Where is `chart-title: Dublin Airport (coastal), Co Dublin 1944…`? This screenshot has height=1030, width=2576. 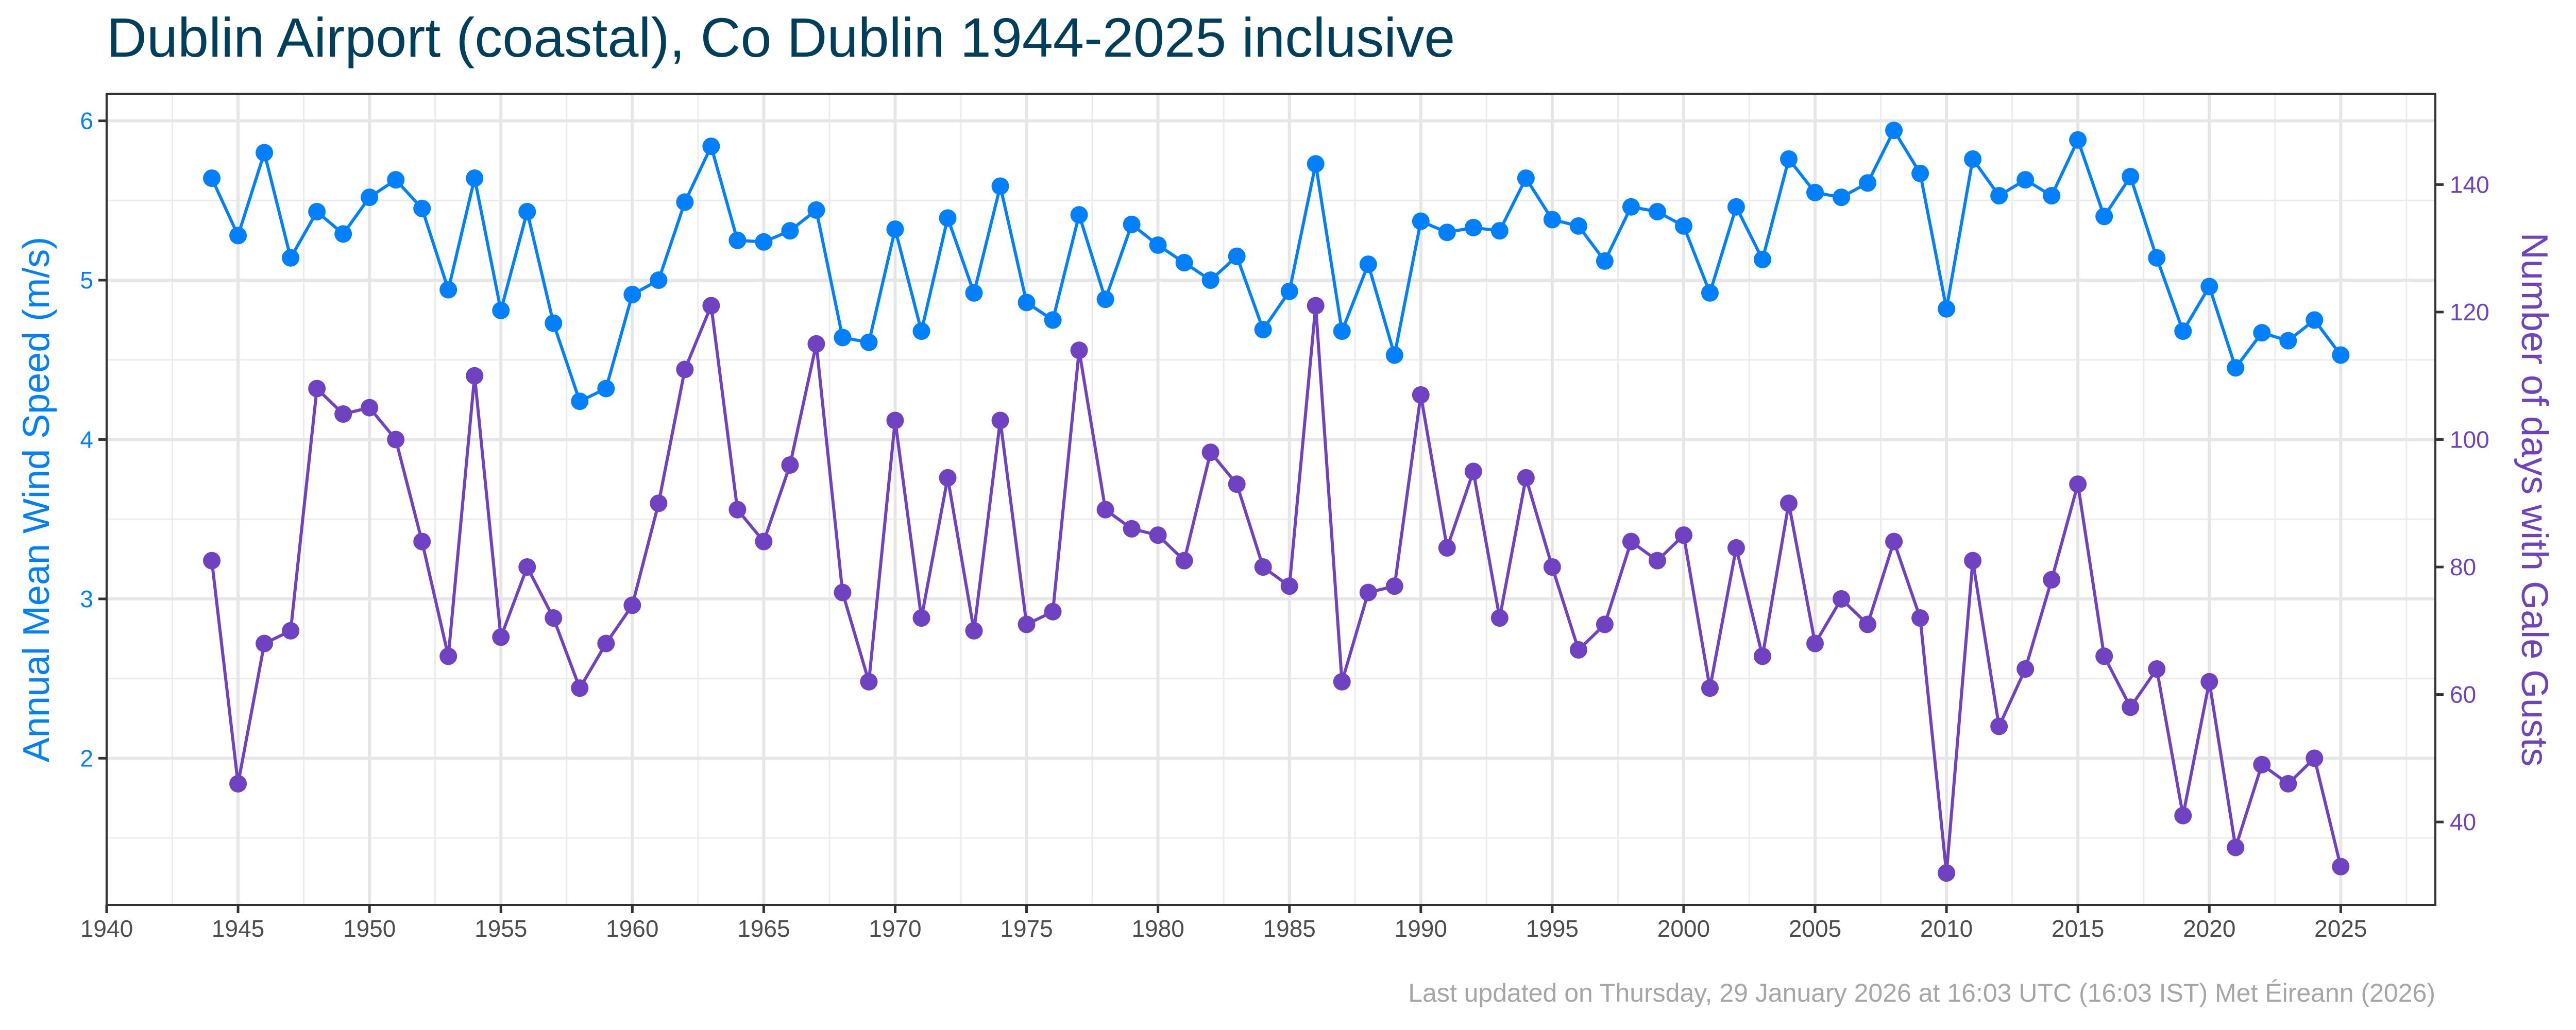
chart-title: Dublin Airport (coastal), Co Dublin 1944… is located at coordinates (781, 37).